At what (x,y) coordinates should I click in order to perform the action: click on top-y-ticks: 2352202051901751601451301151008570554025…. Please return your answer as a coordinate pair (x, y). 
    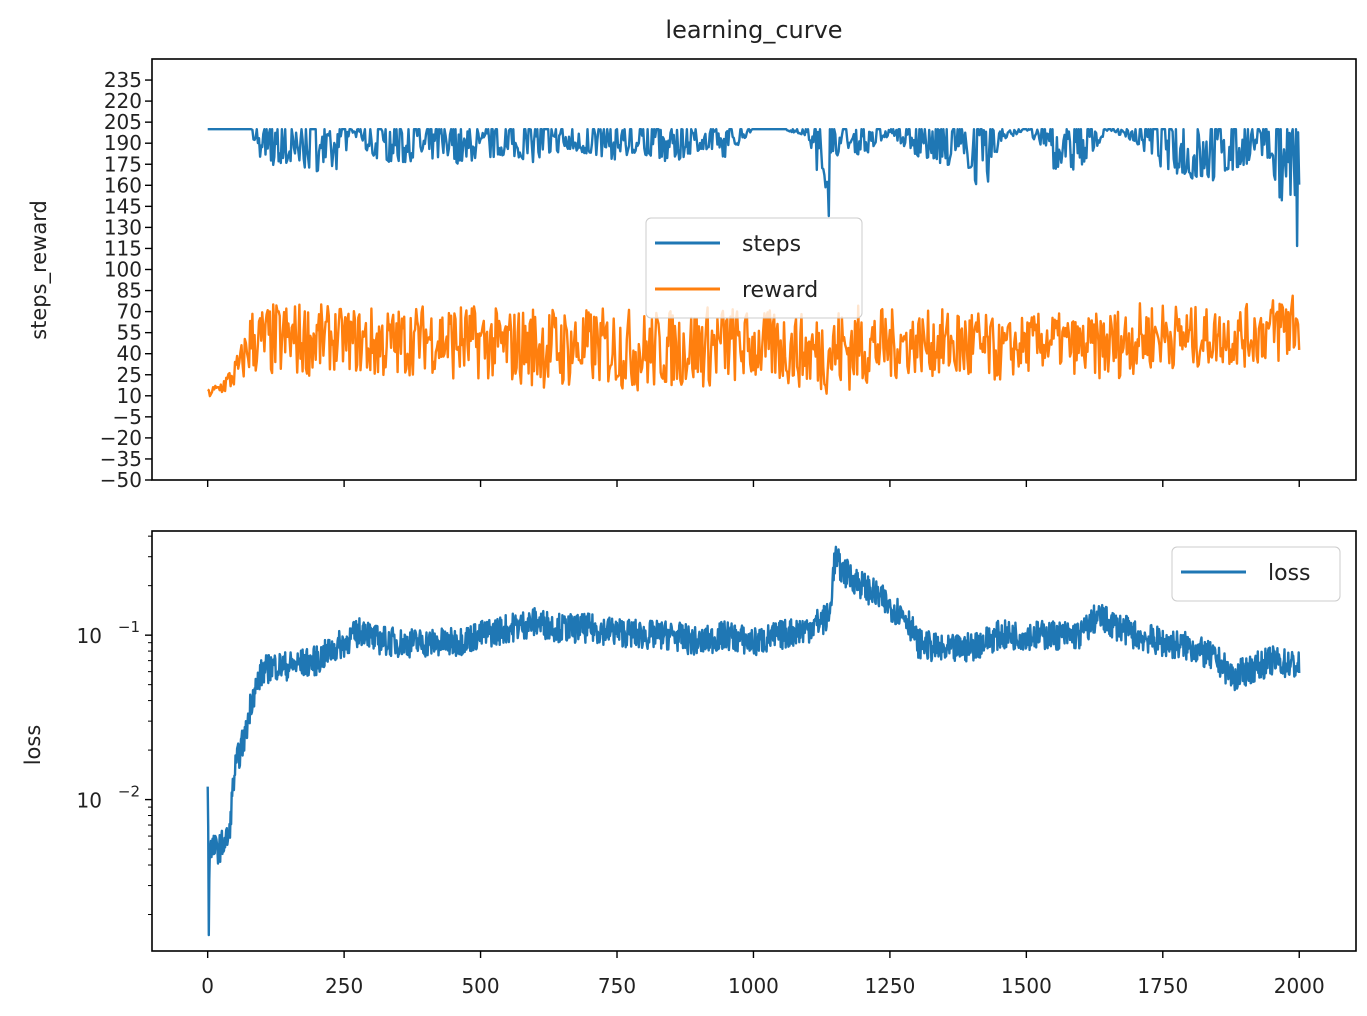
    Looking at the image, I should click on (126, 280).